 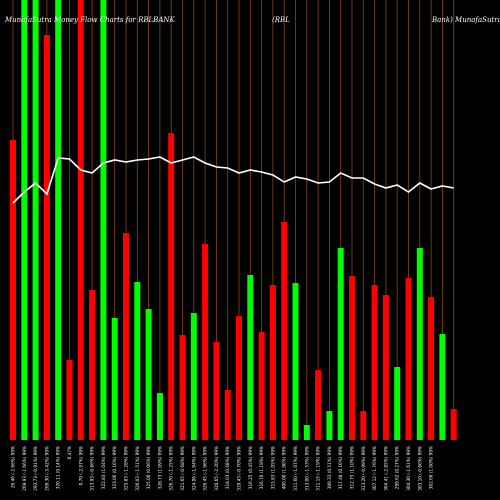 I want to click on x-tick-label: 324.06 (-1.94%) 99%, so click(x=193, y=468).